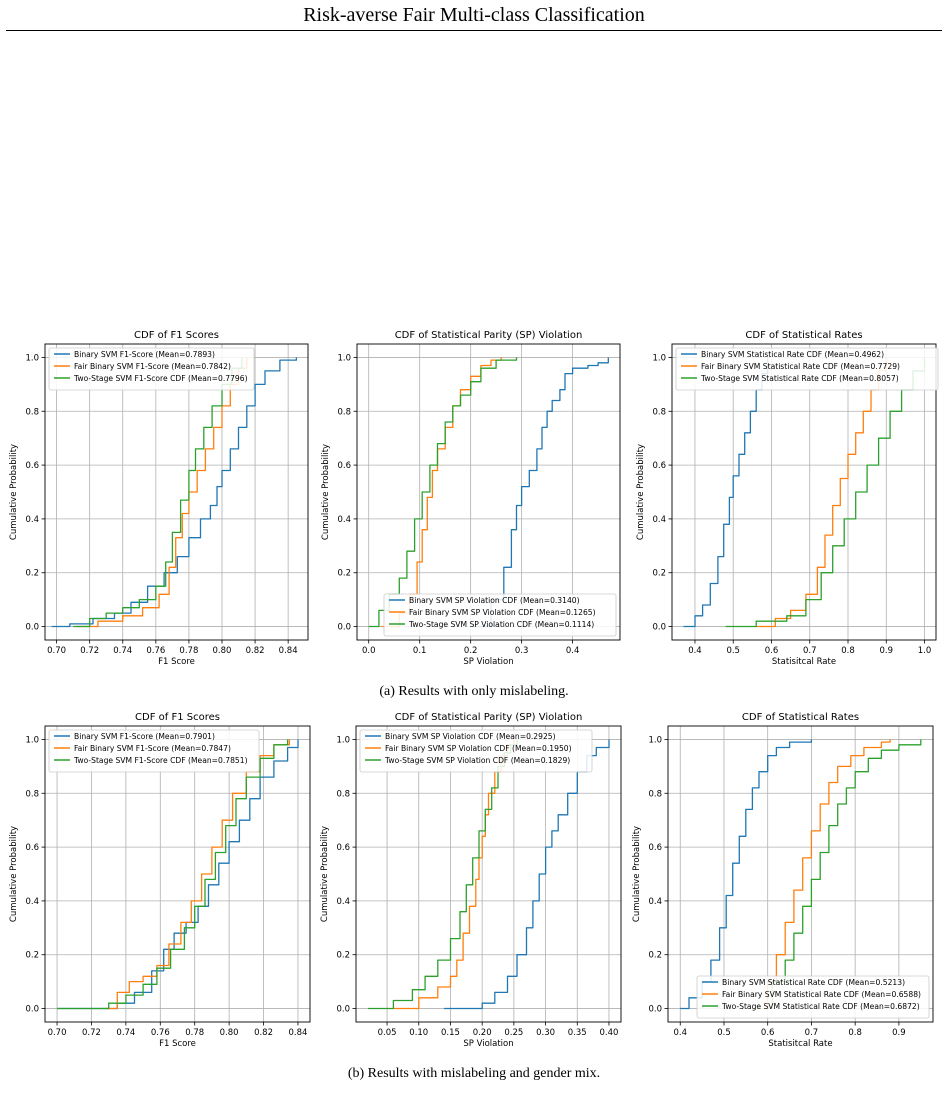 The height and width of the screenshot is (1093, 948). Describe the element at coordinates (263, 1033) in the screenshot. I see `x-tick-label: 0.82` at that location.